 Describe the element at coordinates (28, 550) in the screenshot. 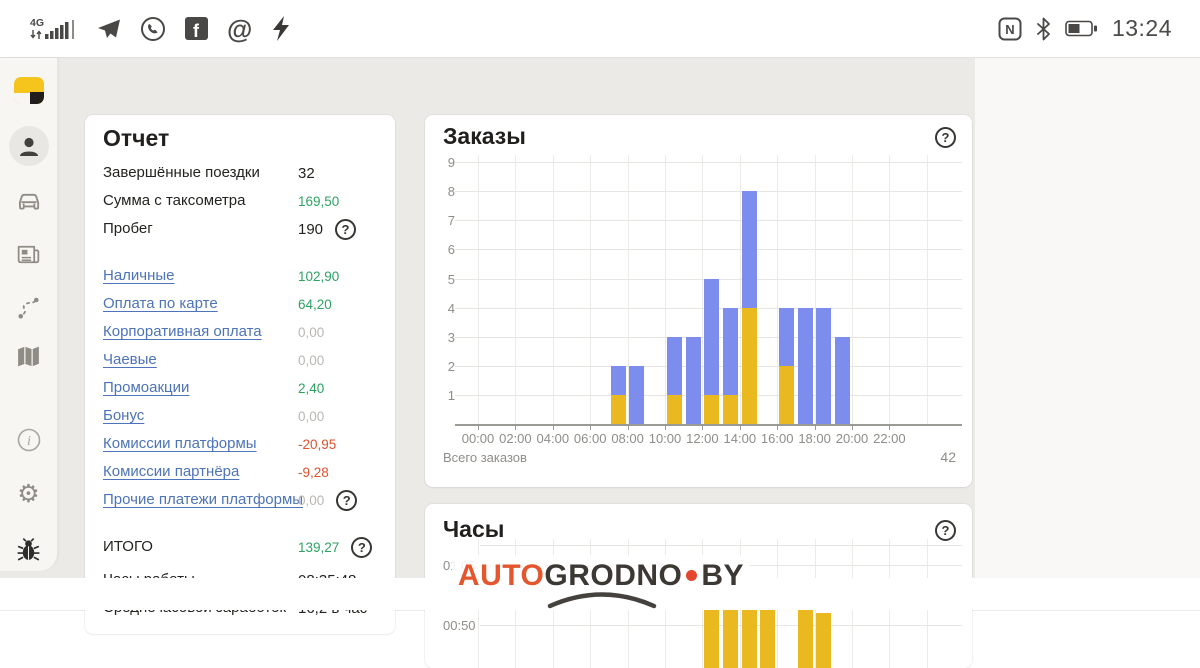

I see `sidebar-item-bug-report` at that location.